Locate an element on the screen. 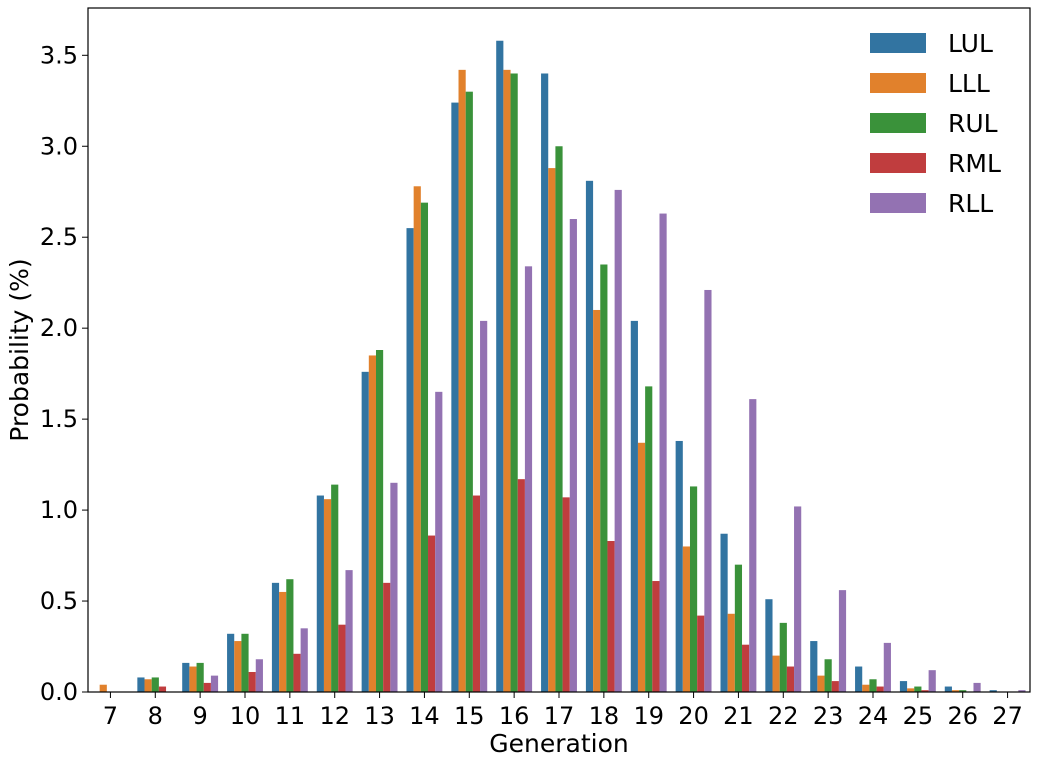 This screenshot has height=759, width=1050. legend: LUL LLL RUL RML RLL is located at coordinates (935, 123).